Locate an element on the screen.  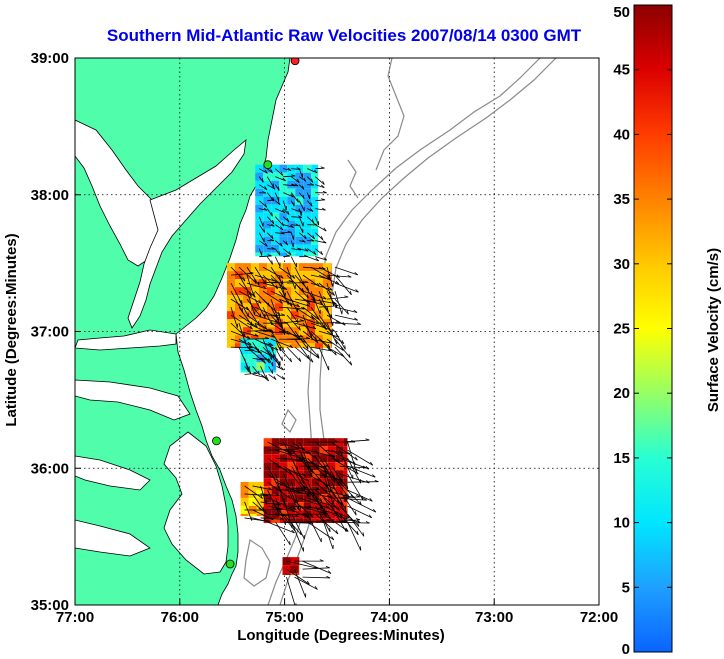
y-axis-label: Latitude (Degrees:Minutes) is located at coordinates (11, 329).